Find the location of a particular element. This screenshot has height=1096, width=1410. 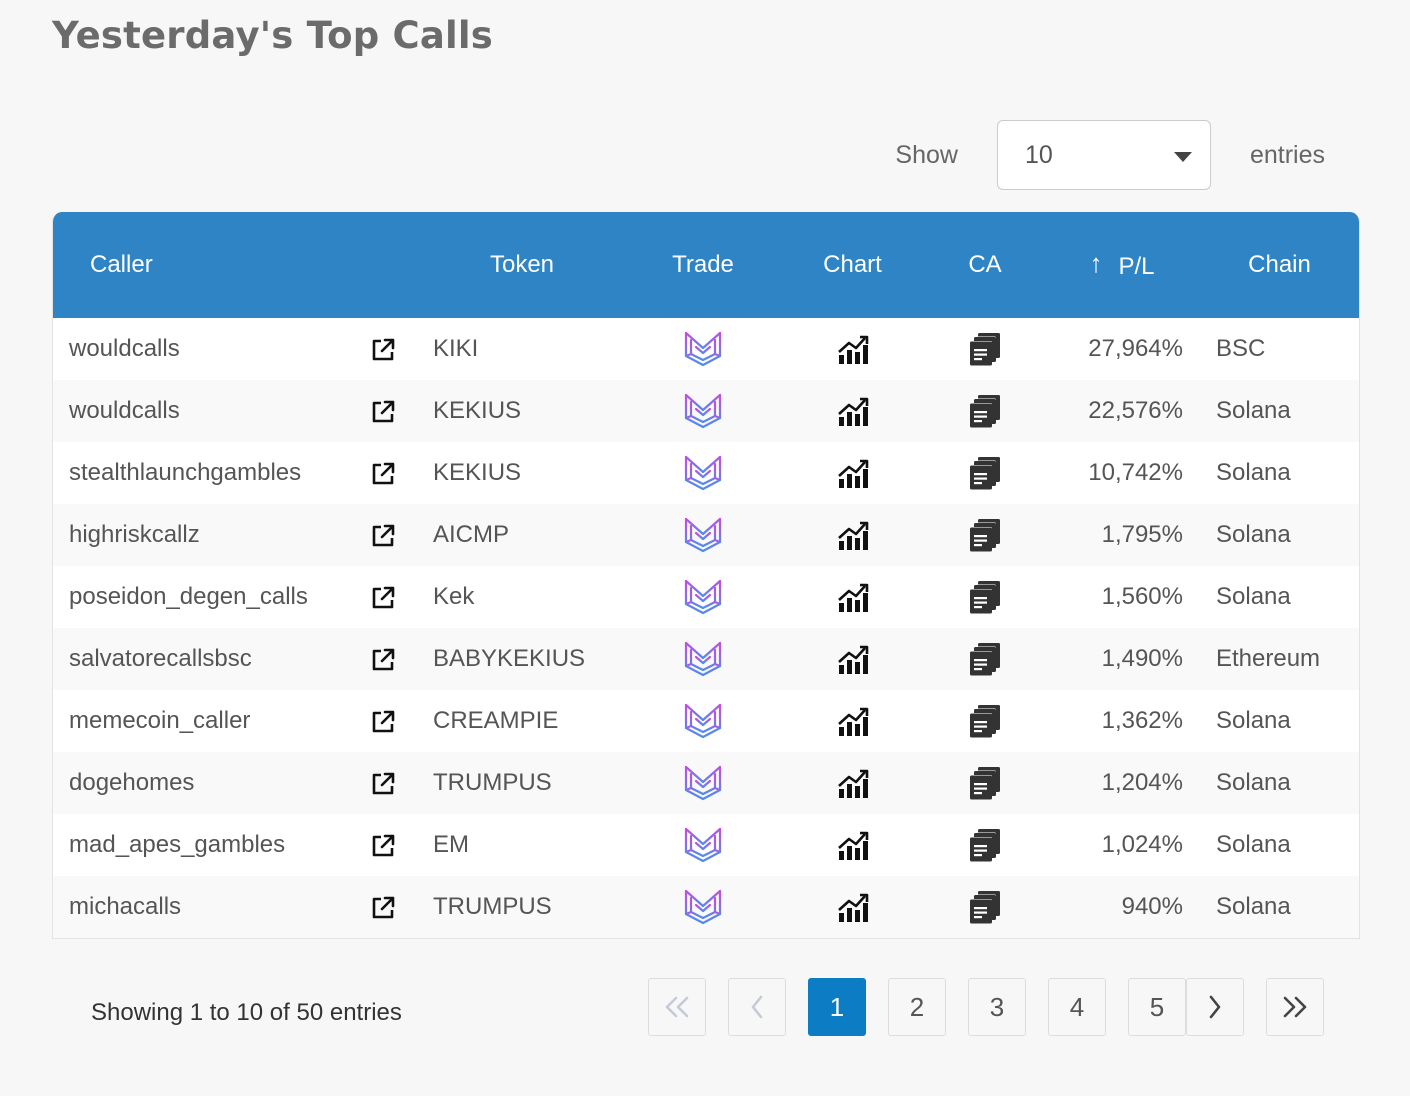

table-row: poseidon_degen_calls Kek 1,560% Solana is located at coordinates (706, 597).